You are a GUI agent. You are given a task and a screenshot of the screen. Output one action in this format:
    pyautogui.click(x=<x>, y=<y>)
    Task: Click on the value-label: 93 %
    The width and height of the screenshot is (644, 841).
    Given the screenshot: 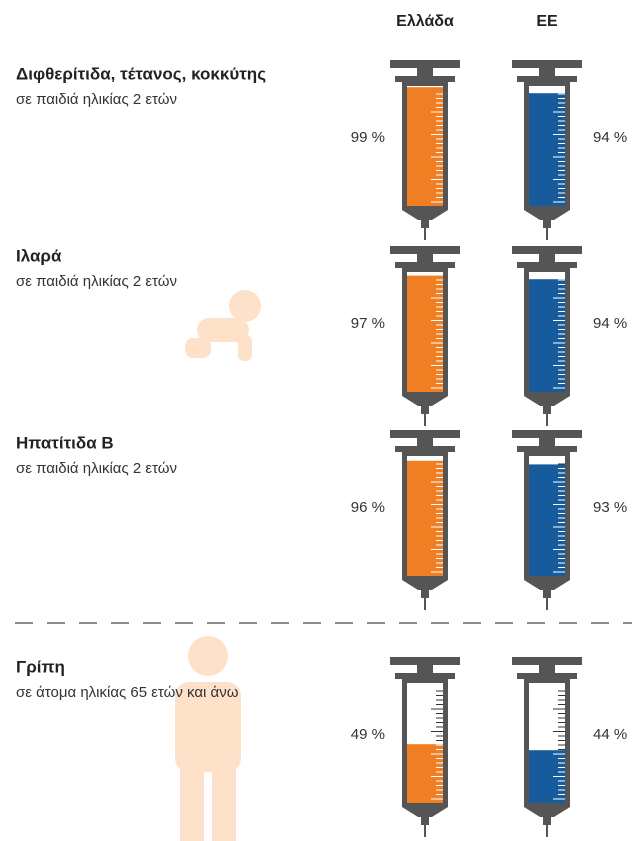 What is the action you would take?
    pyautogui.click(x=610, y=507)
    